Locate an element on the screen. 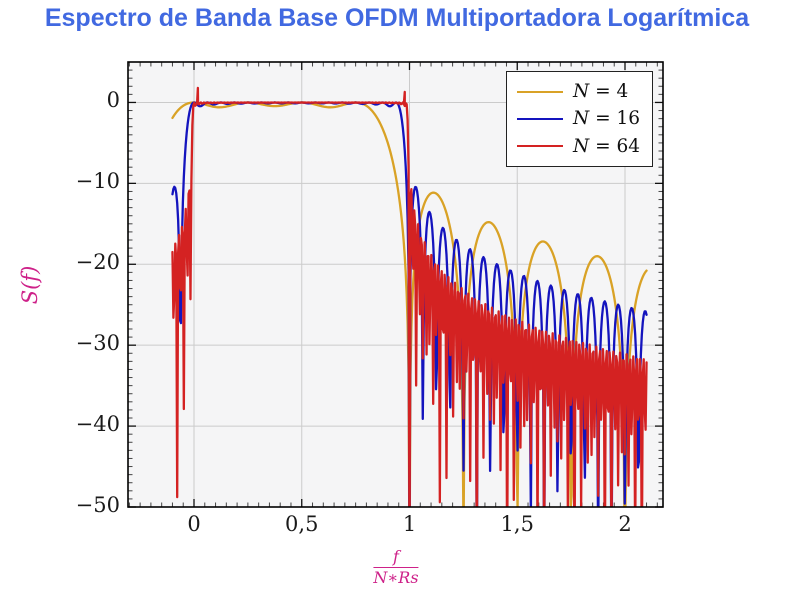  legend: N = 4 N = 16 N = 64 is located at coordinates (579, 119).